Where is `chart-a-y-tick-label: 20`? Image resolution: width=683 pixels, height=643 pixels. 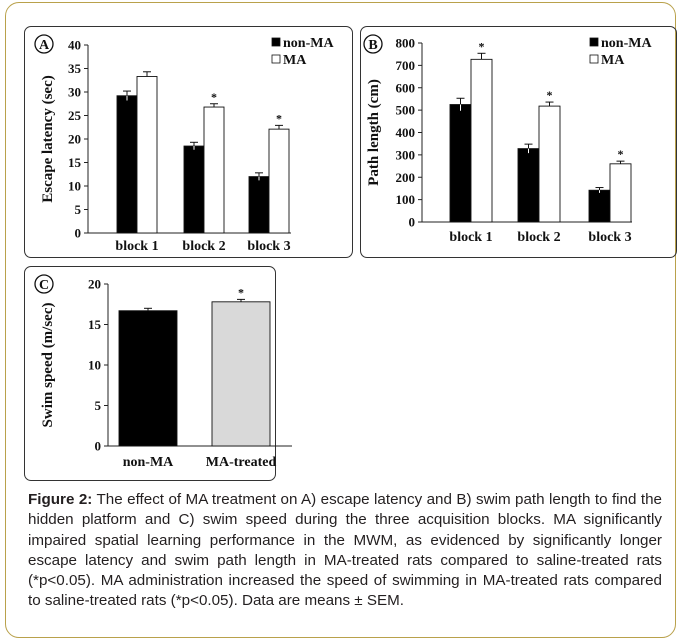 chart-a-y-tick-label: 20 is located at coordinates (74, 139).